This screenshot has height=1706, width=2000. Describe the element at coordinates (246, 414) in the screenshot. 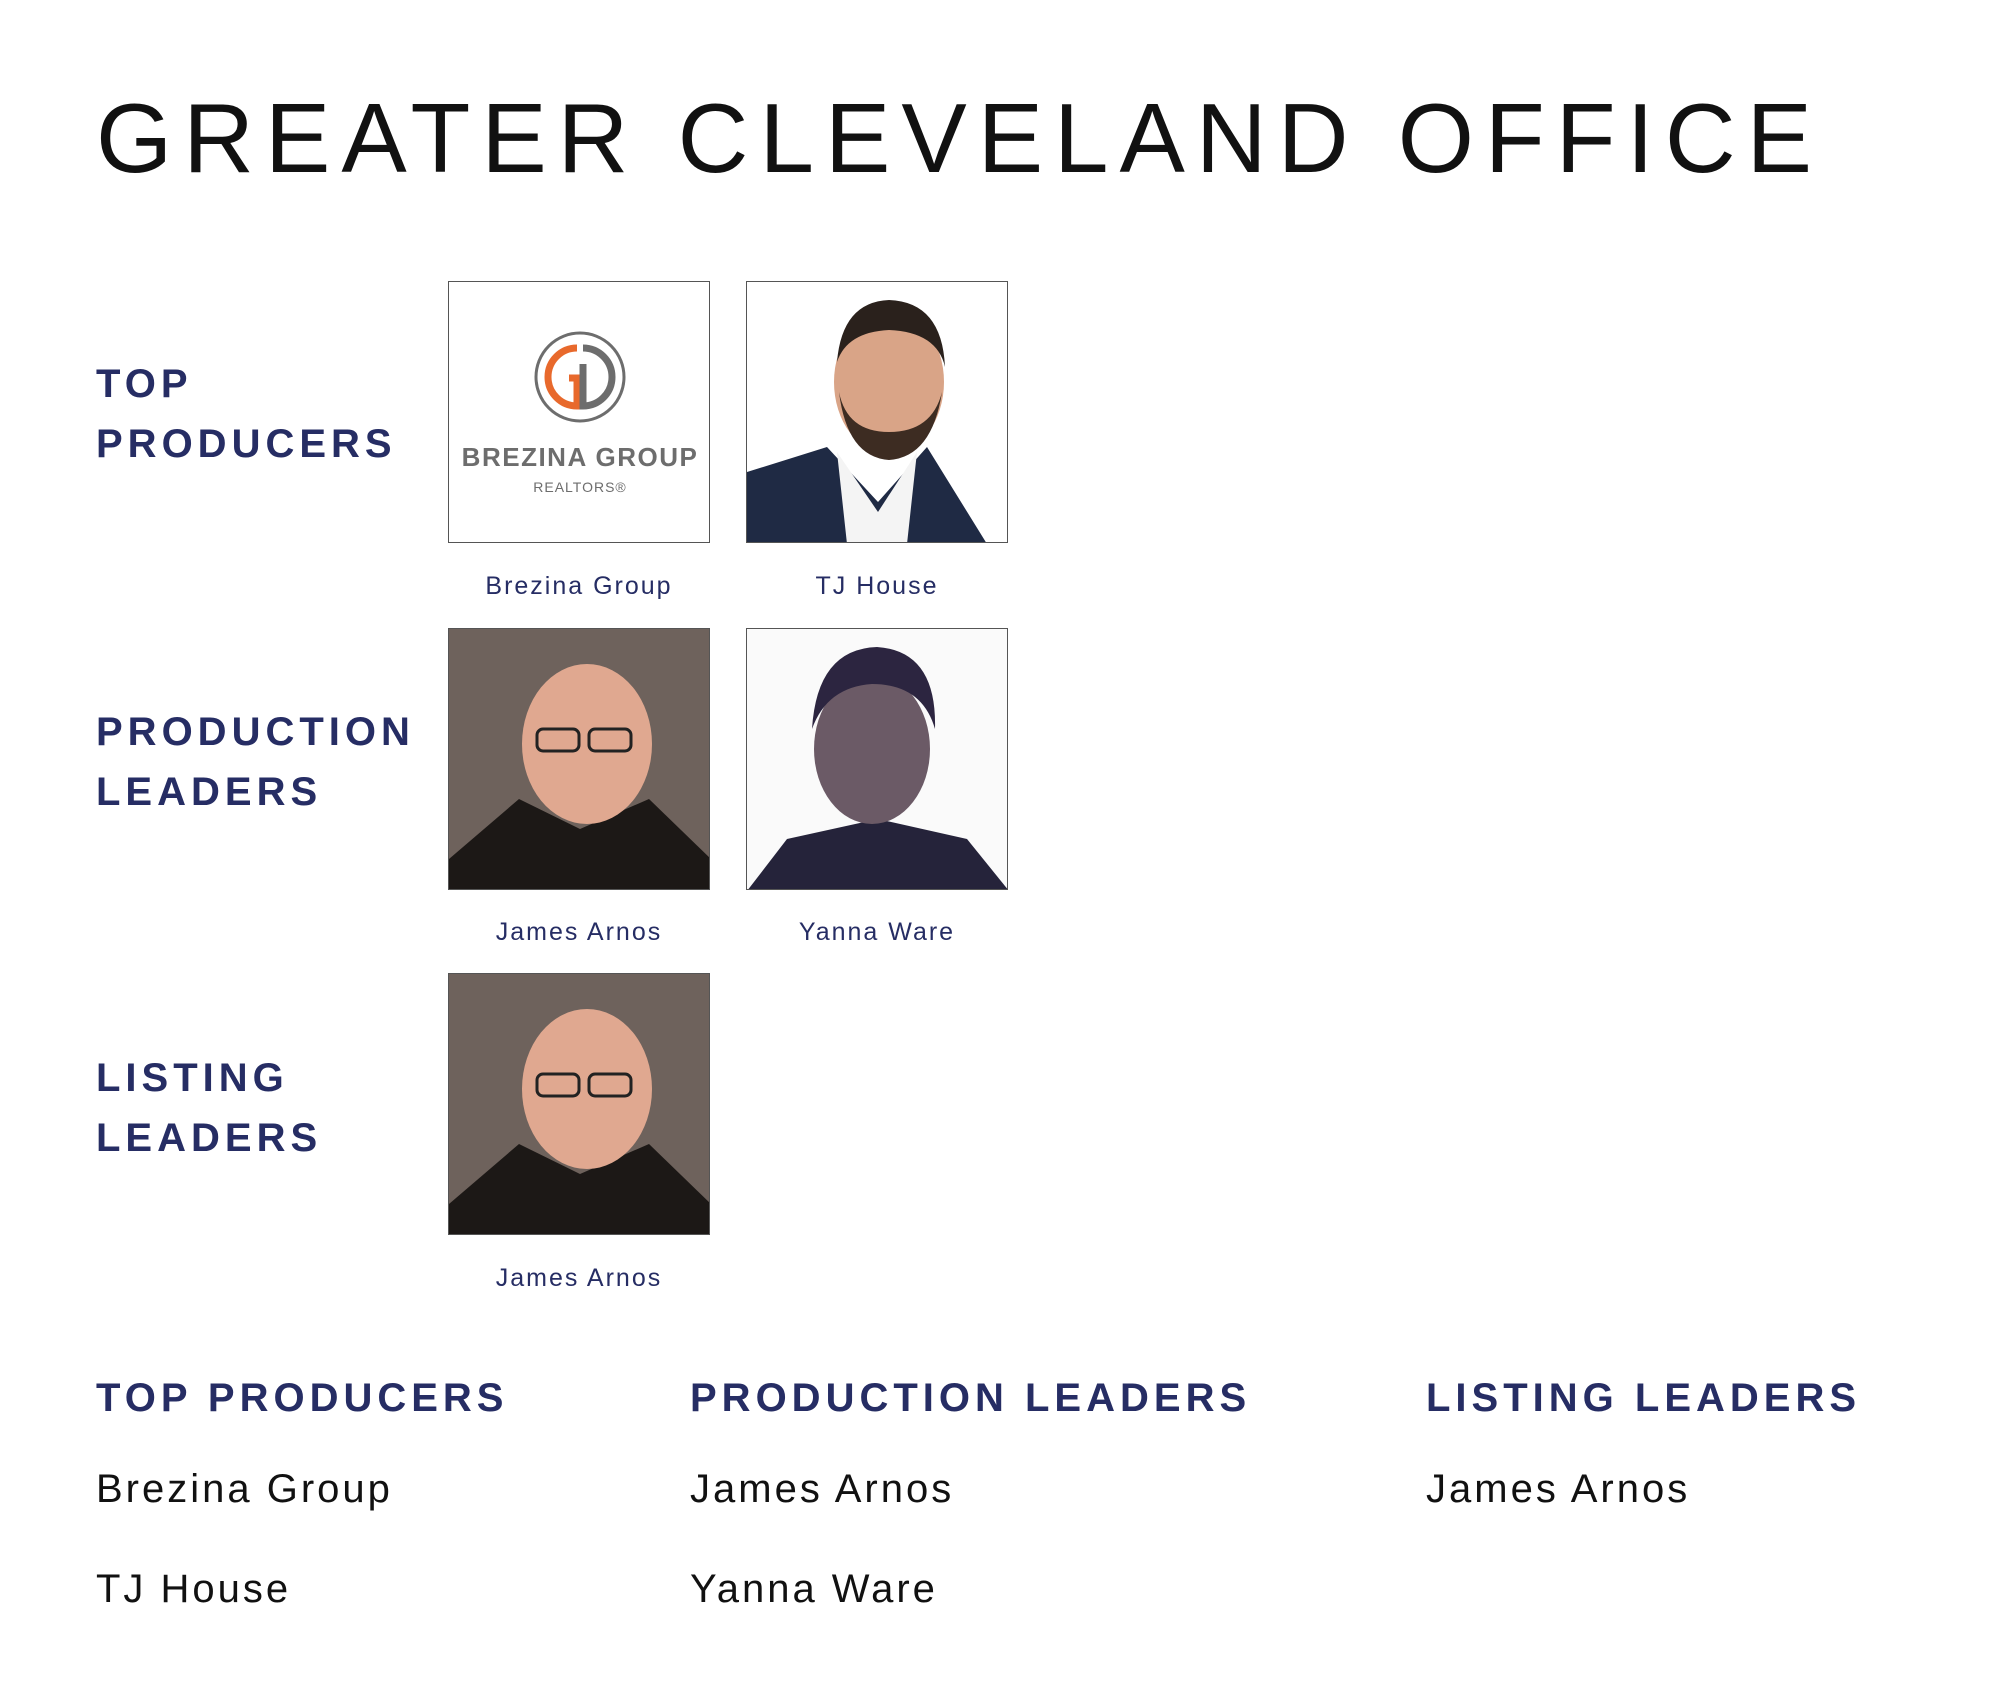

I see `section-label-top-producers: TOP PRODUCERS` at that location.